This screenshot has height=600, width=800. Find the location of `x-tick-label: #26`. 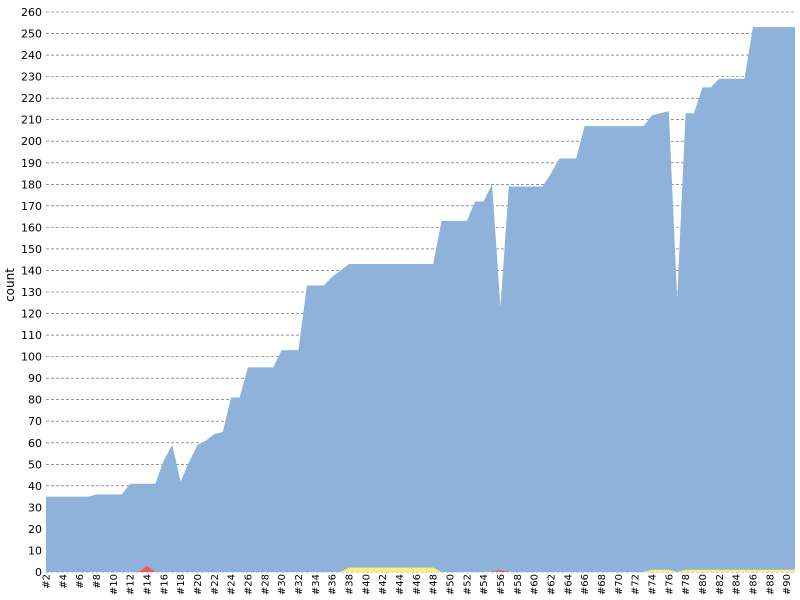

x-tick-label: #26 is located at coordinates (248, 584).